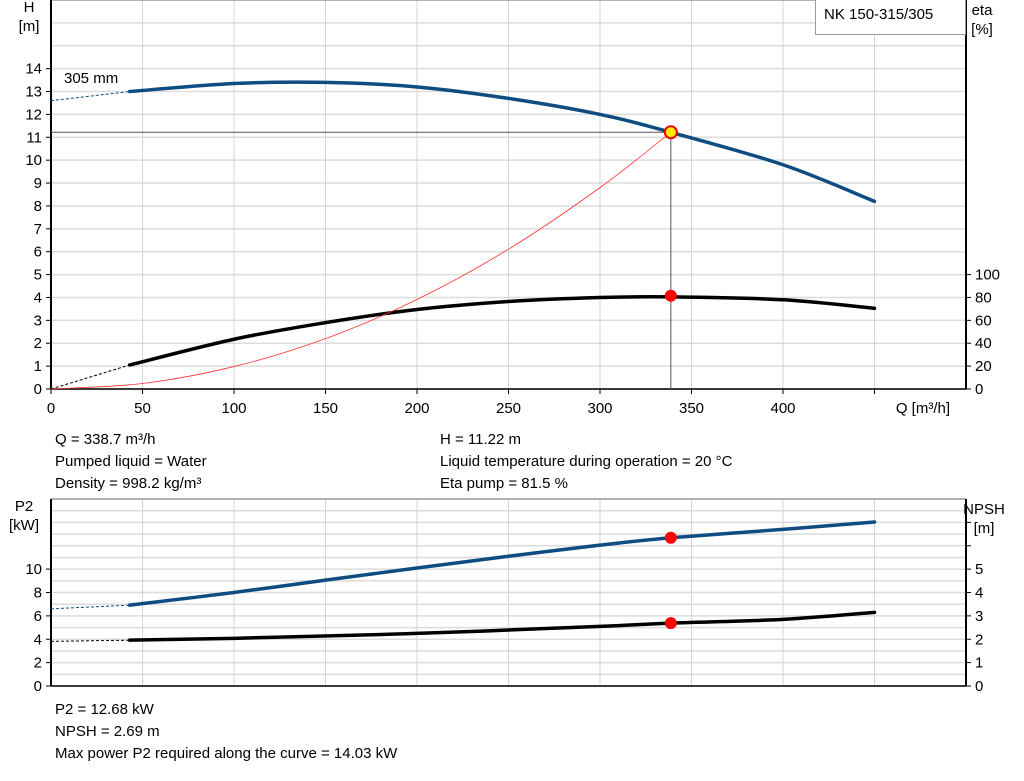 This screenshot has width=1024, height=781. Describe the element at coordinates (982, 29) in the screenshot. I see `y-right-axis-label: [%]` at that location.